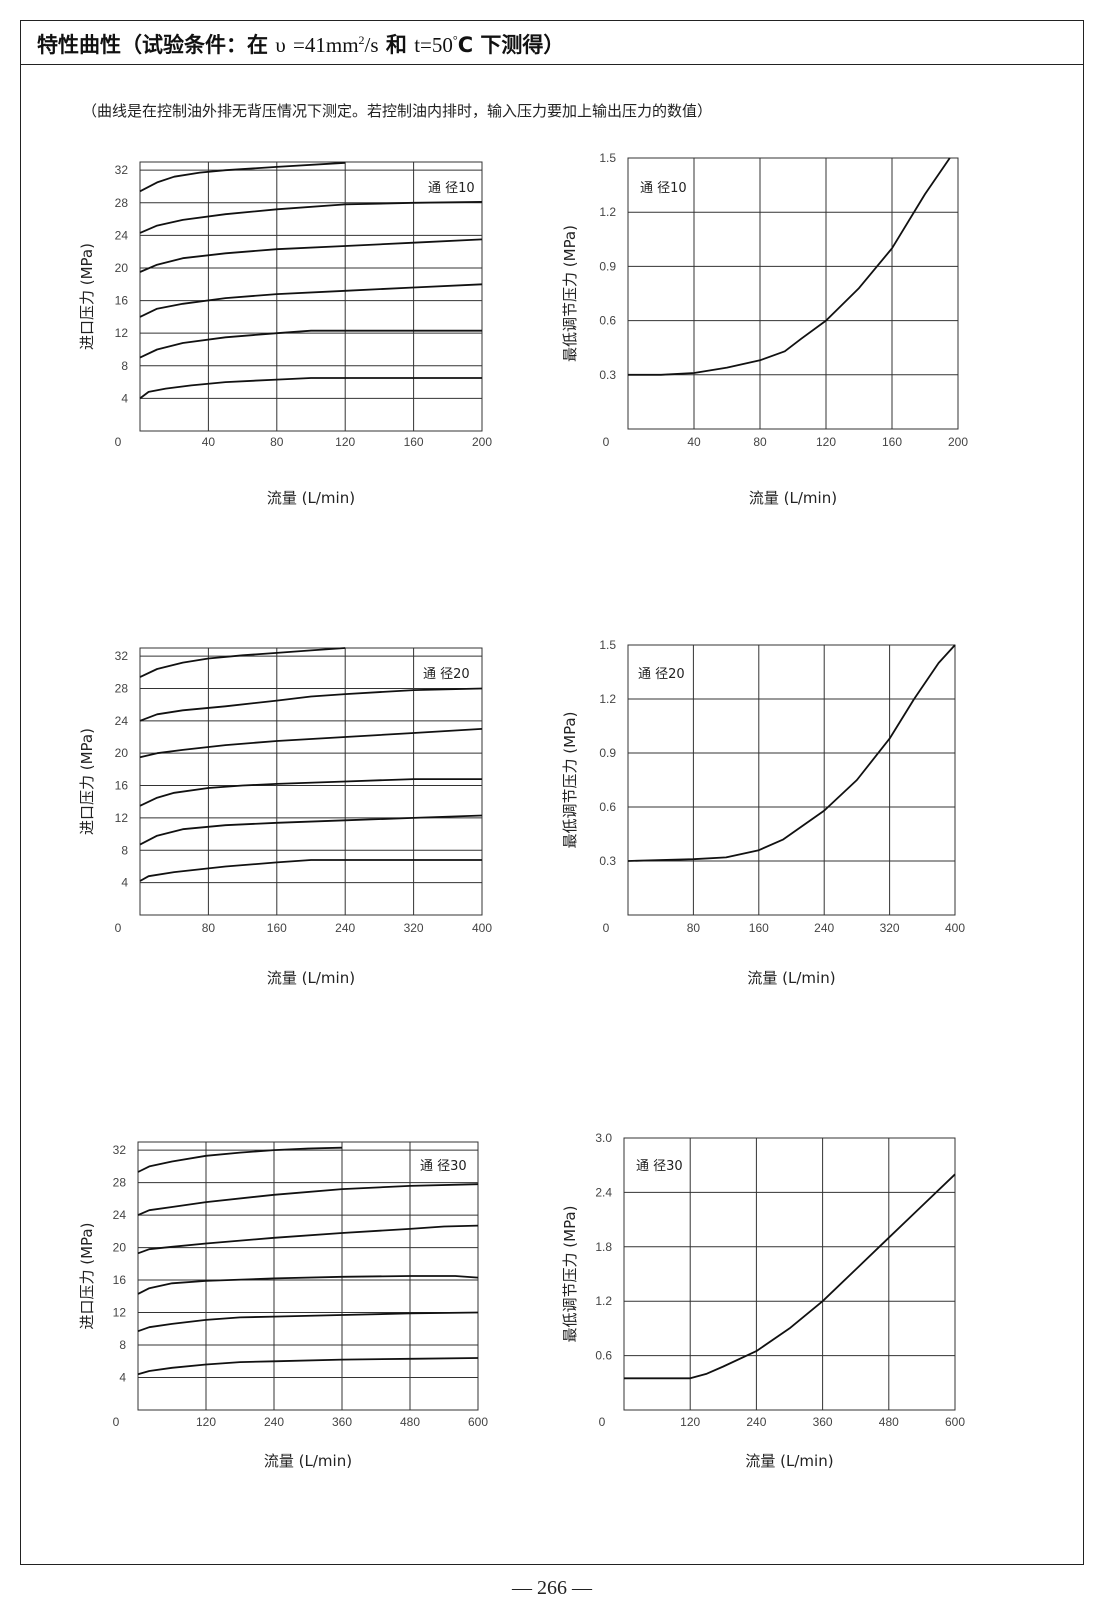 The width and height of the screenshot is (1104, 1622). I want to click on title-nu-sup: 2, so click(361, 40).